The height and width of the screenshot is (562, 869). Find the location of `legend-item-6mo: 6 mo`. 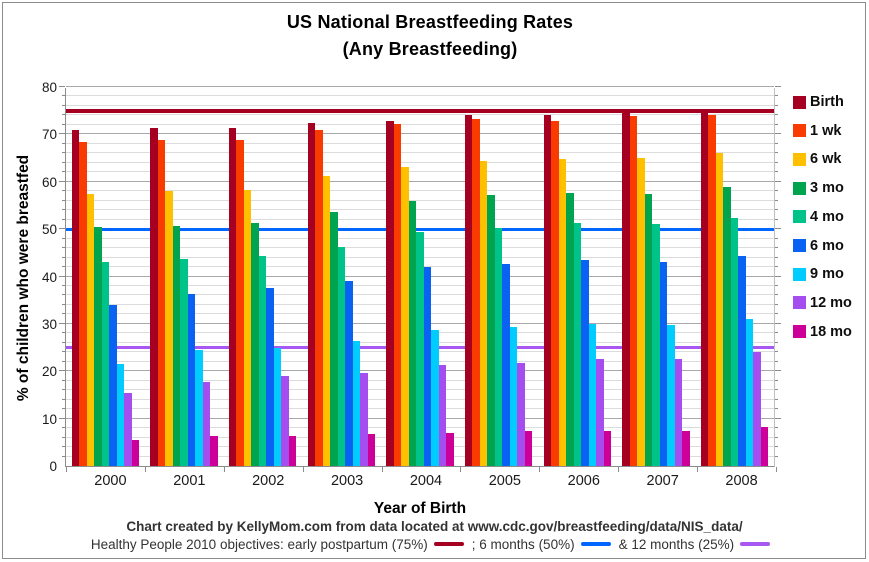

legend-item-6mo: 6 mo is located at coordinates (818, 246).